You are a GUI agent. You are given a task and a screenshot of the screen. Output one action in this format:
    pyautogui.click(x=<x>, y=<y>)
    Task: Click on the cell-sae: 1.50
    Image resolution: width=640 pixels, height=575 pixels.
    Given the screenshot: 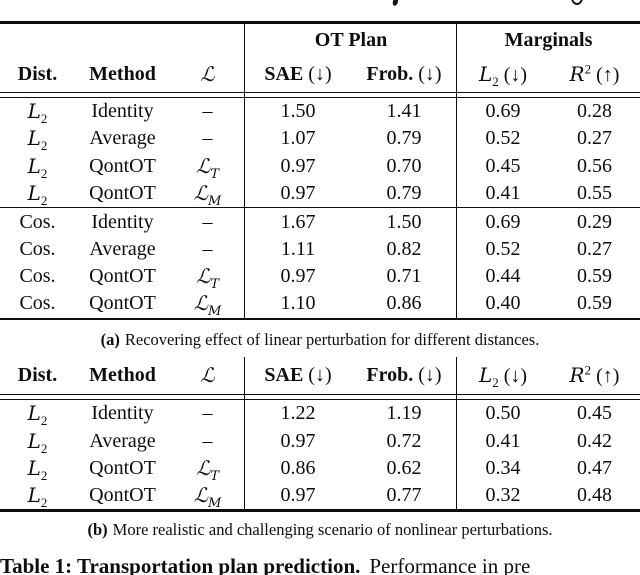 What is the action you would take?
    pyautogui.click(x=298, y=110)
    